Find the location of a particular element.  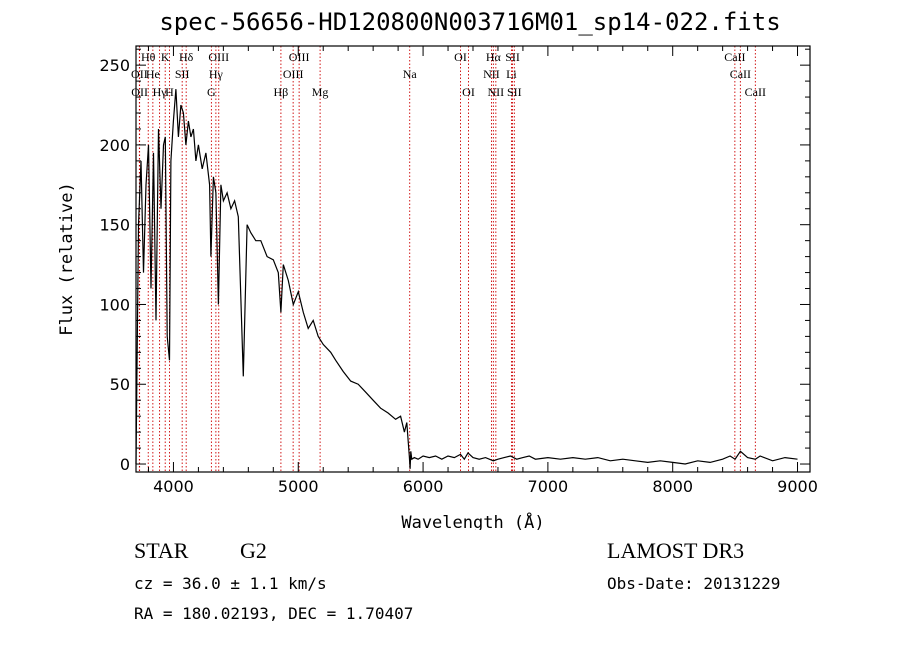

line-label: He is located at coordinates (153, 74).